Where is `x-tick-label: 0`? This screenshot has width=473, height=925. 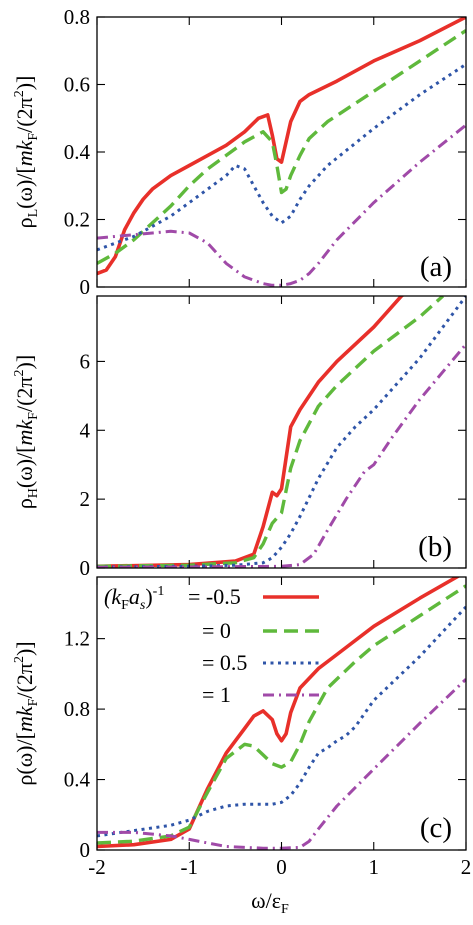
x-tick-label: 0 is located at coordinates (281, 867).